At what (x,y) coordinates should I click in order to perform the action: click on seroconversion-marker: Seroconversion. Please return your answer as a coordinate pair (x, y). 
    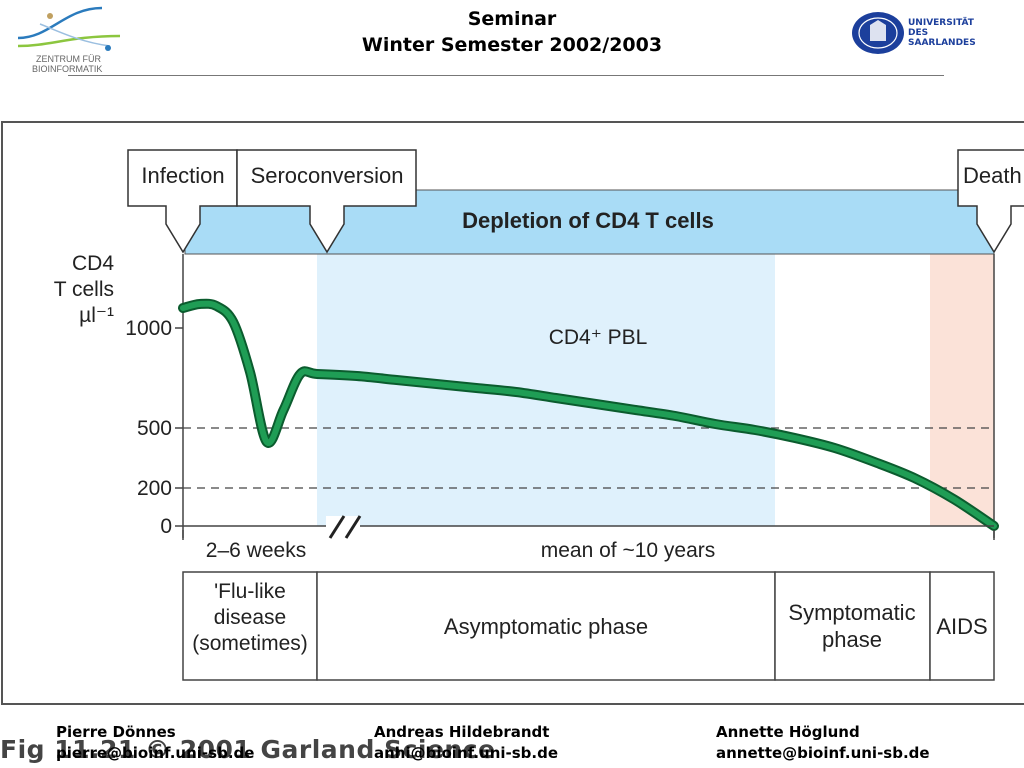
    Looking at the image, I should click on (326, 201).